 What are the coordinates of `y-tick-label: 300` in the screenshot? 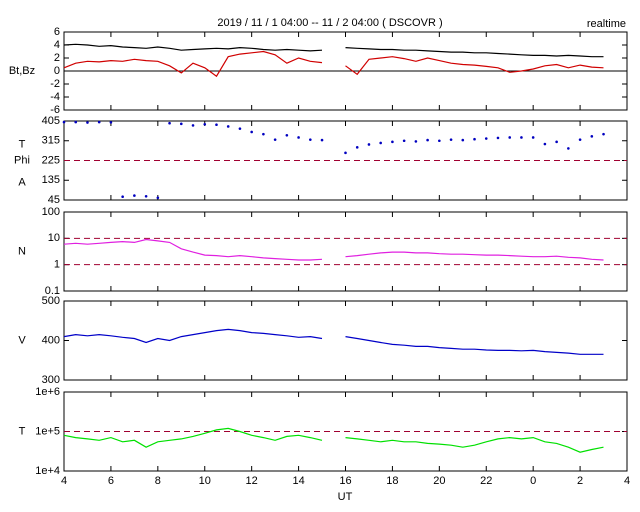 It's located at (51, 380).